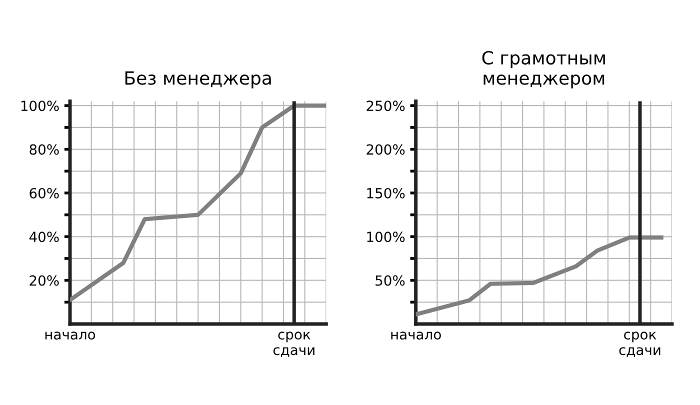  Describe the element at coordinates (540, 275) in the screenshot. I see `line-series` at that location.